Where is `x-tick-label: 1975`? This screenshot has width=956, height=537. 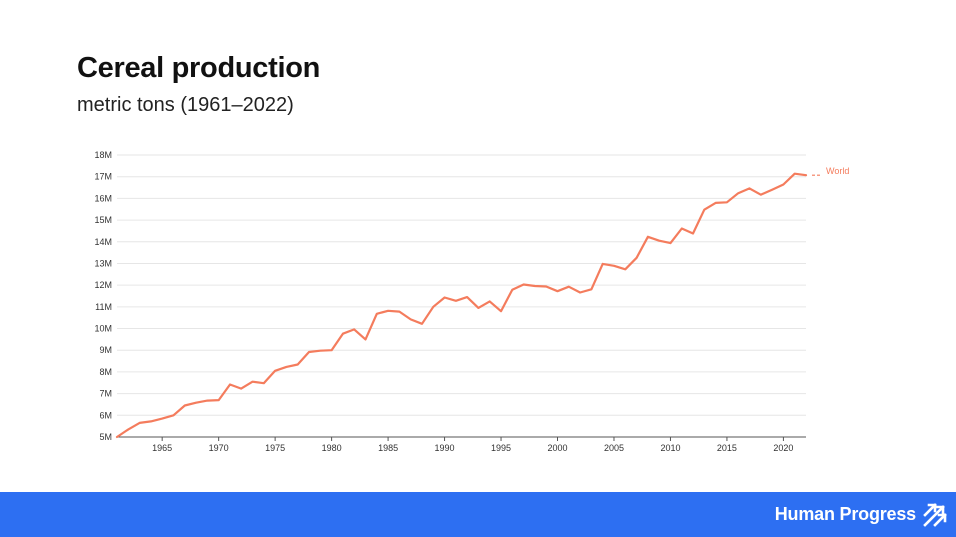 x-tick-label: 1975 is located at coordinates (275, 448).